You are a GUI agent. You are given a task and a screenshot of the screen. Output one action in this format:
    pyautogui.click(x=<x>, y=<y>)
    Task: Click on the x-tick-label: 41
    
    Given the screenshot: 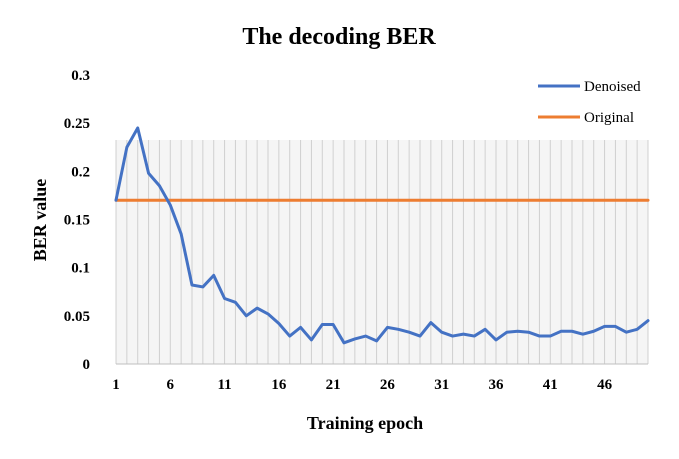 What is the action you would take?
    pyautogui.click(x=550, y=385)
    